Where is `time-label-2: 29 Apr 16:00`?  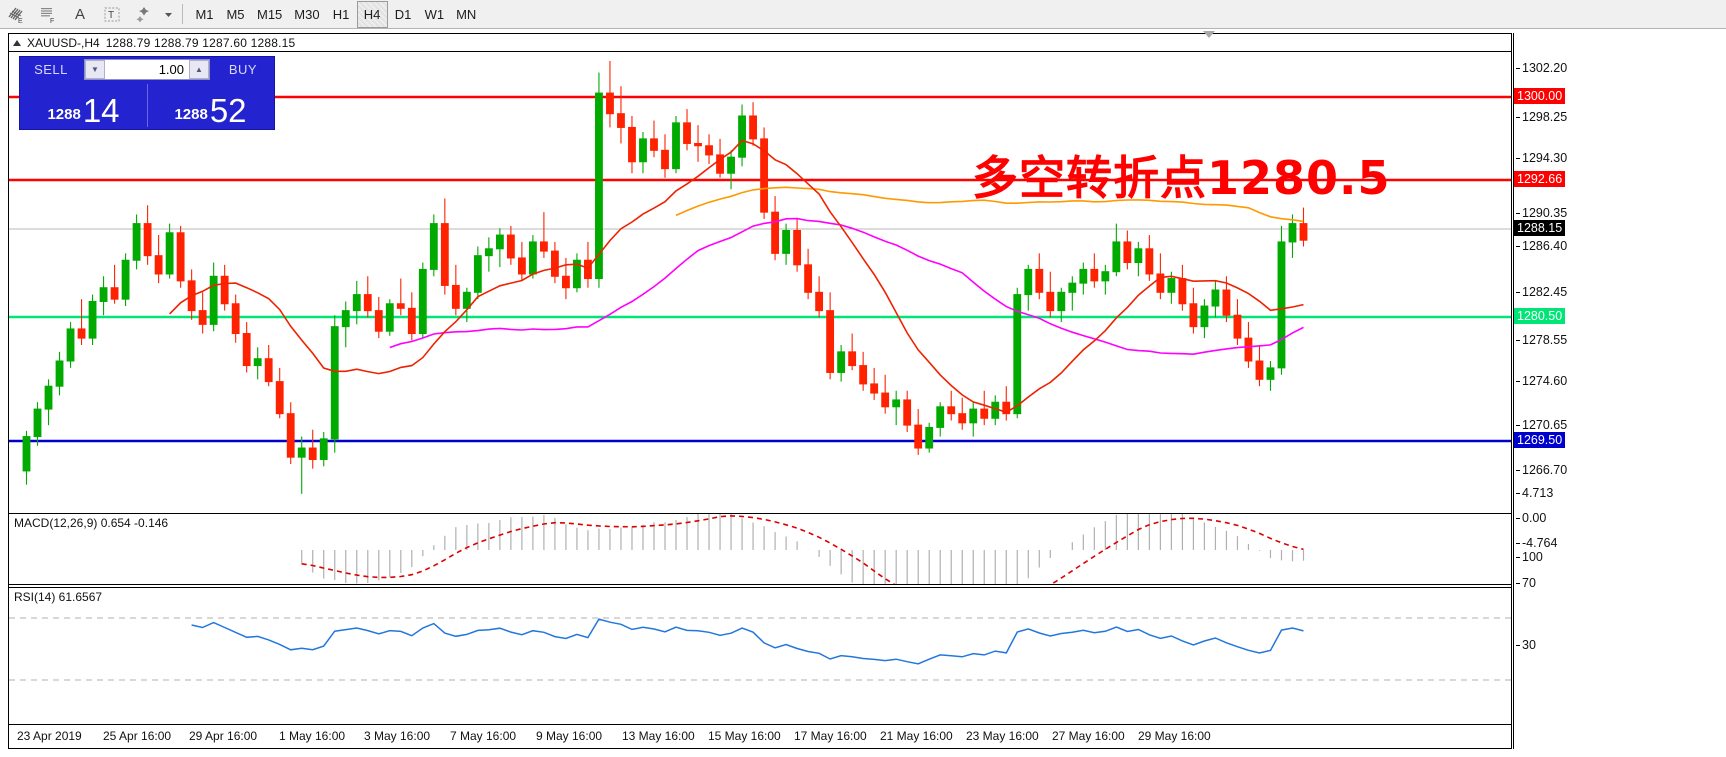
time-label-2: 29 Apr 16:00 is located at coordinates (223, 736).